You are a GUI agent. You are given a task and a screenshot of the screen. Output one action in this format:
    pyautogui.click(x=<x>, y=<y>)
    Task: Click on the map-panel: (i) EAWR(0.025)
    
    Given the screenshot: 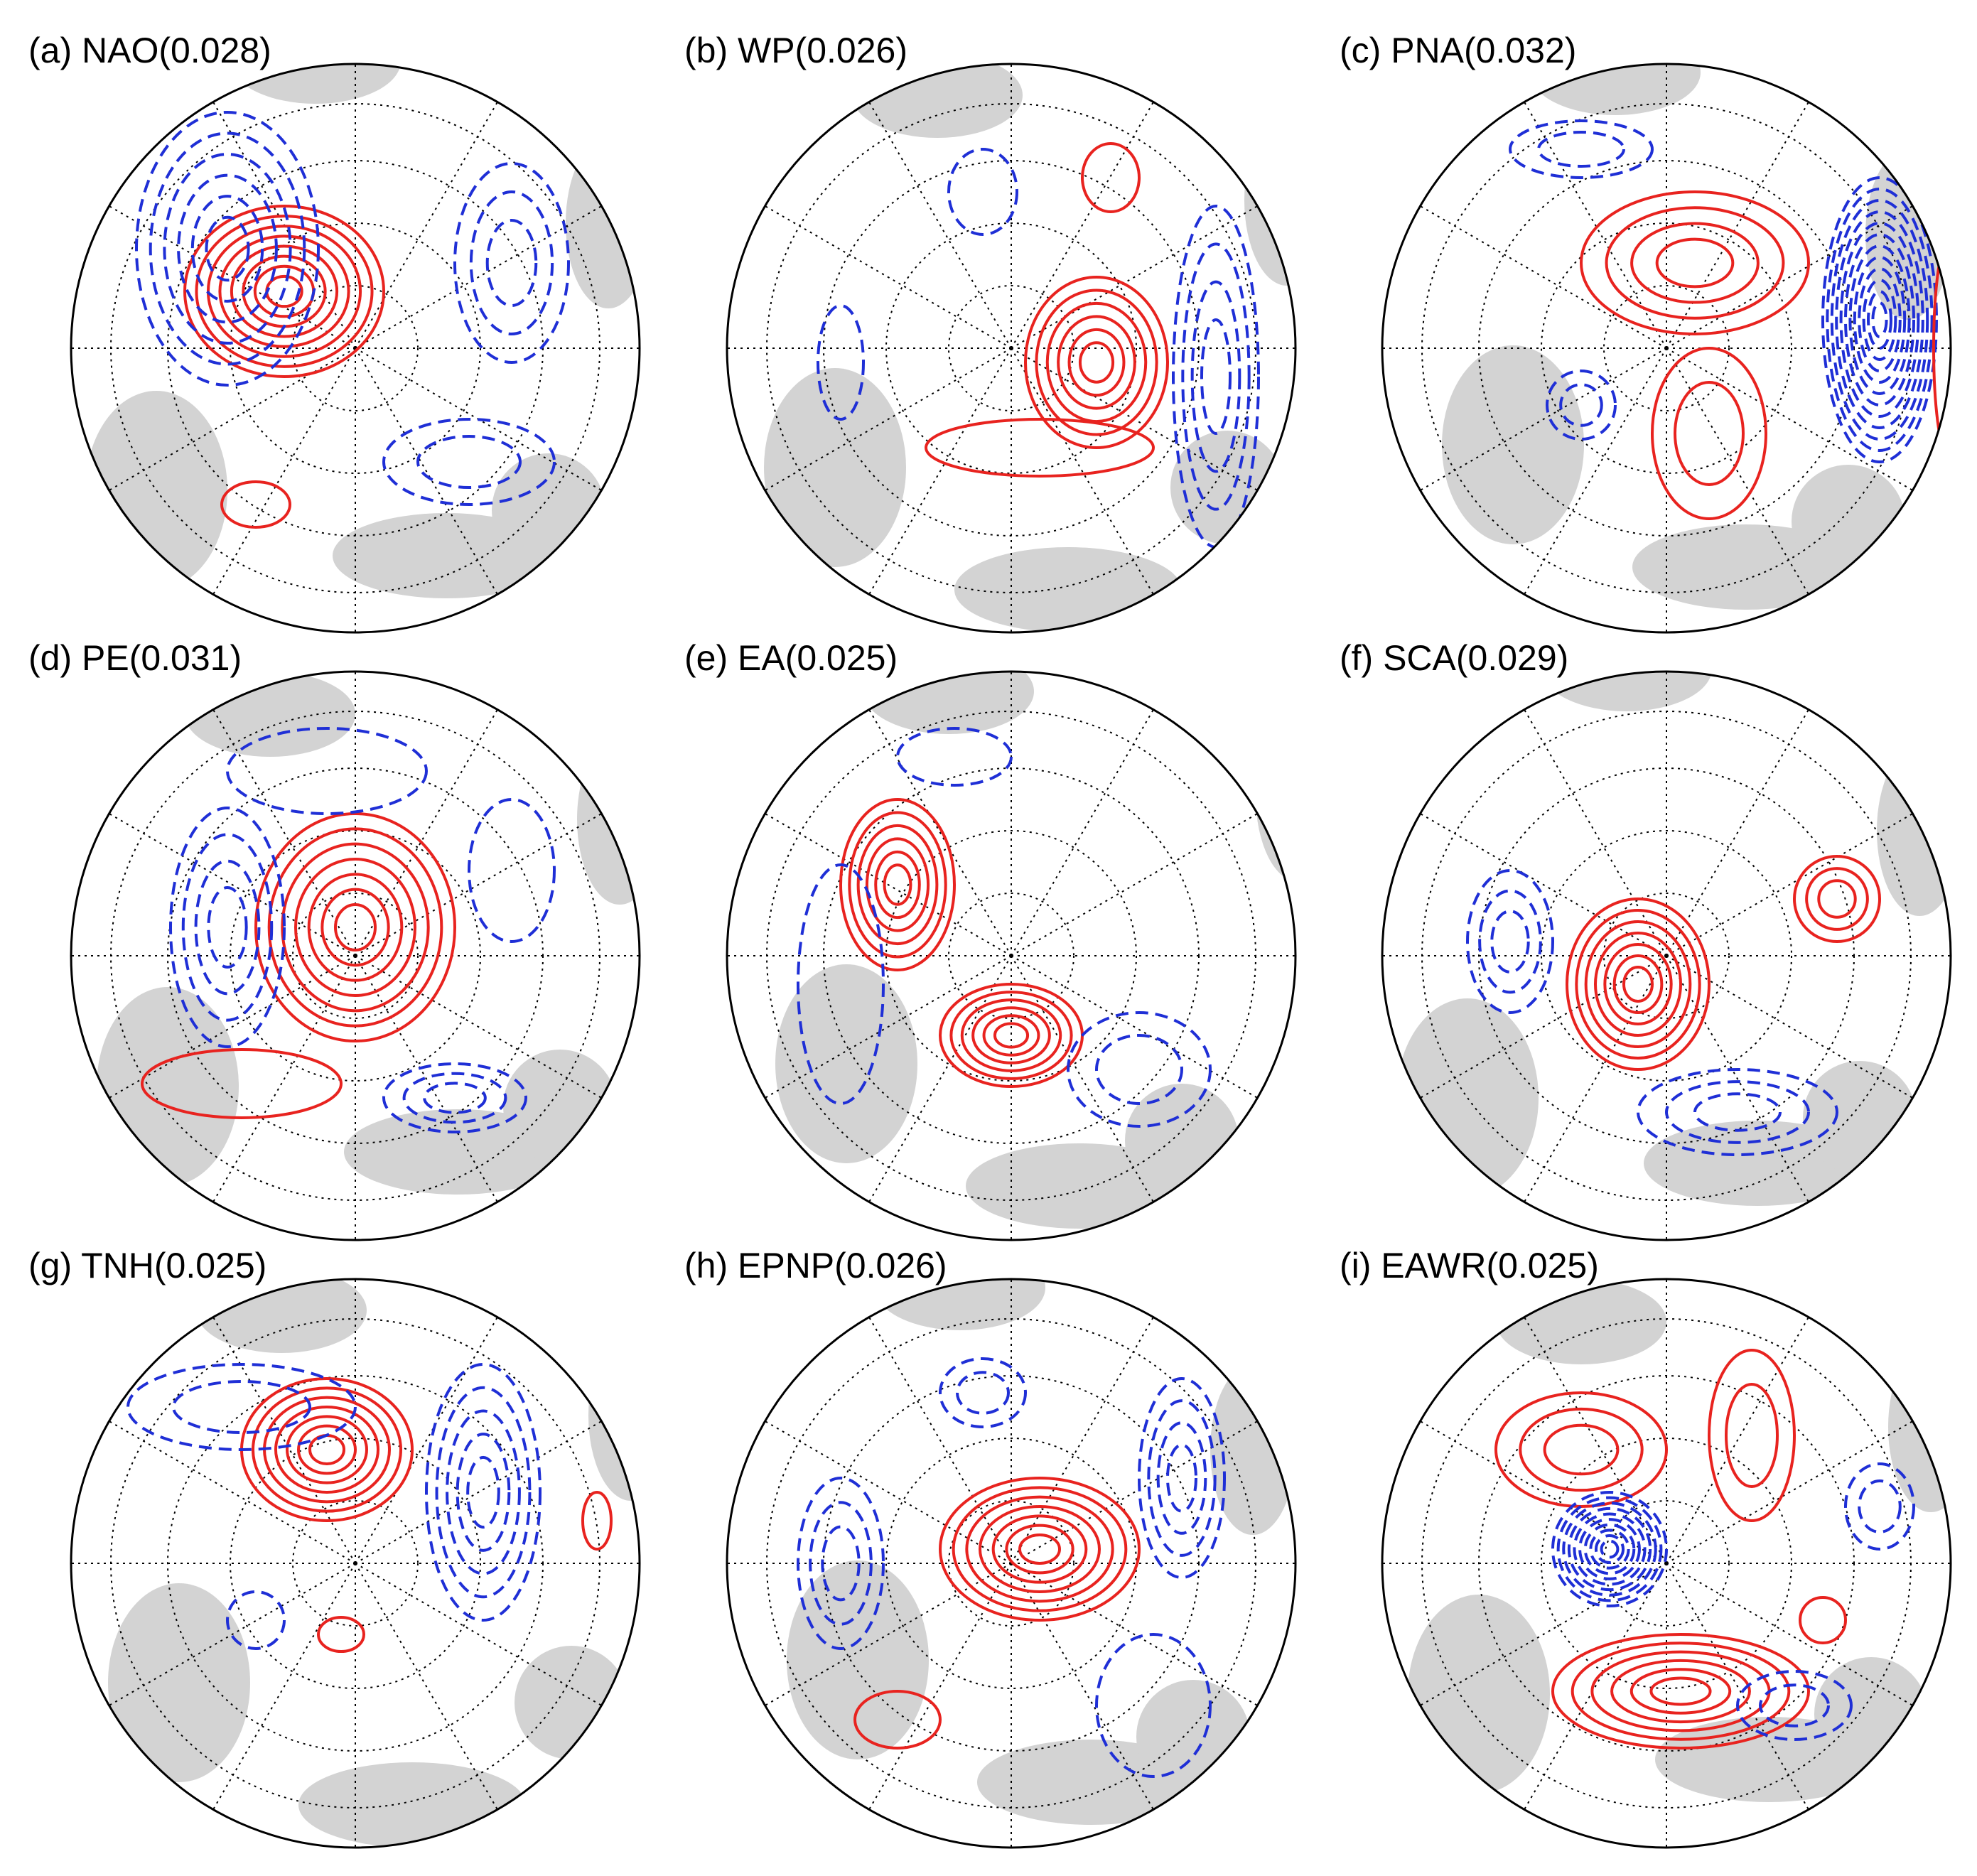 What is the action you would take?
    pyautogui.click(x=1646, y=1547)
    